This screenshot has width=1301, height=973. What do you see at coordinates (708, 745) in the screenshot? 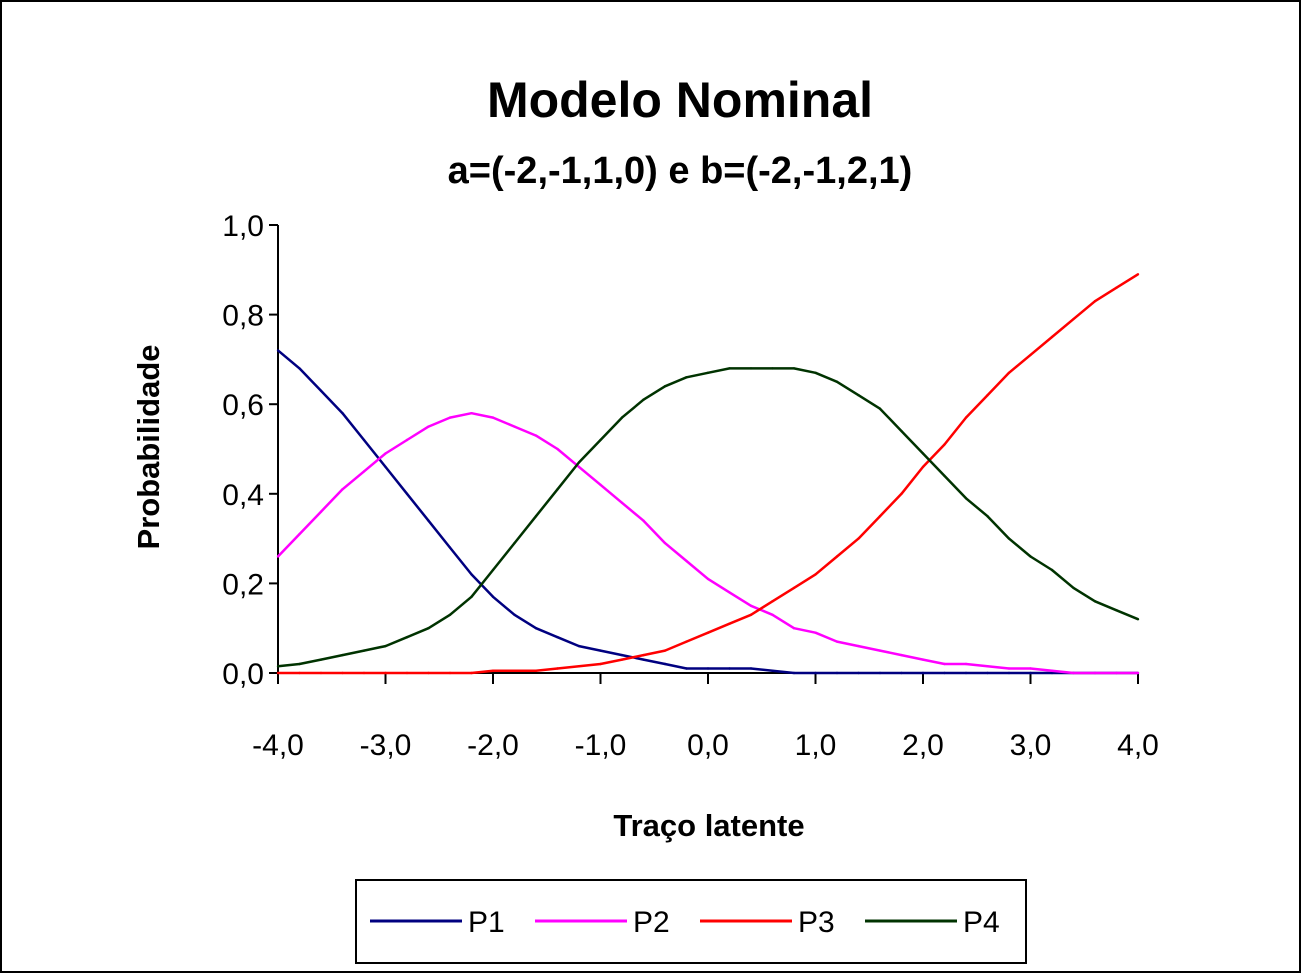
I see `x-tick-label: 0,0` at bounding box center [708, 745].